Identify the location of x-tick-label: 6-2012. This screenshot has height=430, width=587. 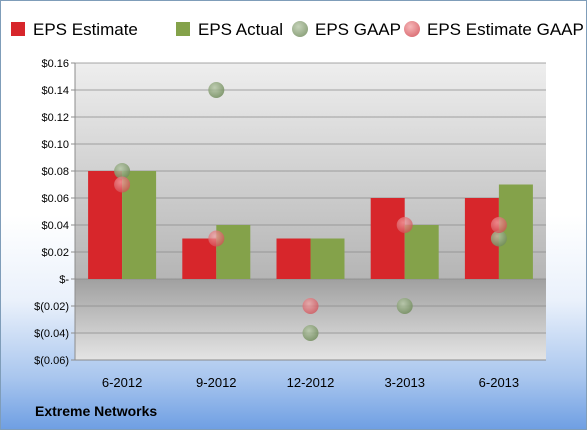
(122, 382).